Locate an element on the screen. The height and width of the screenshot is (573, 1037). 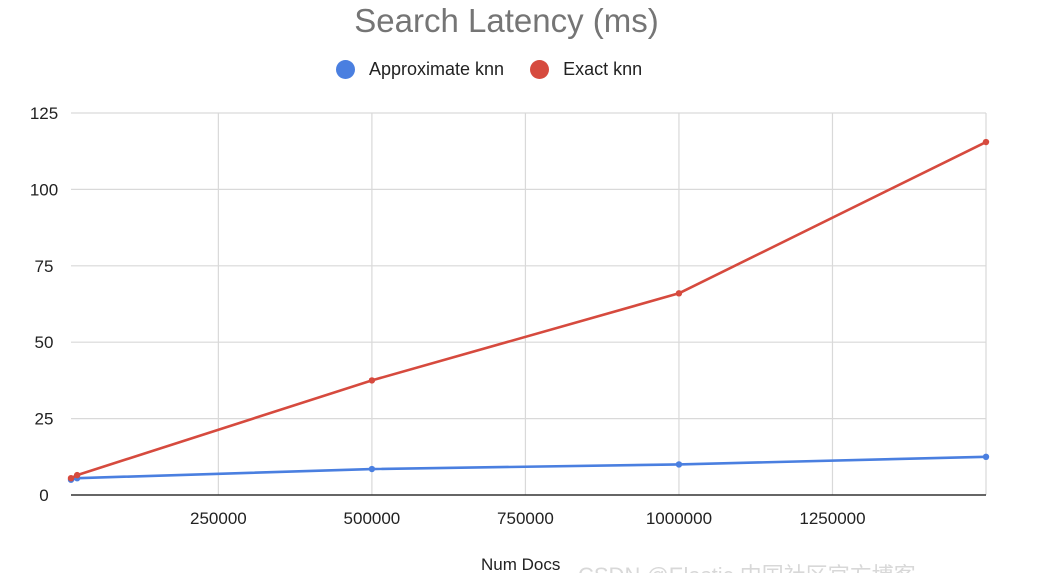
y-tick-label: 100 is located at coordinates (44, 189).